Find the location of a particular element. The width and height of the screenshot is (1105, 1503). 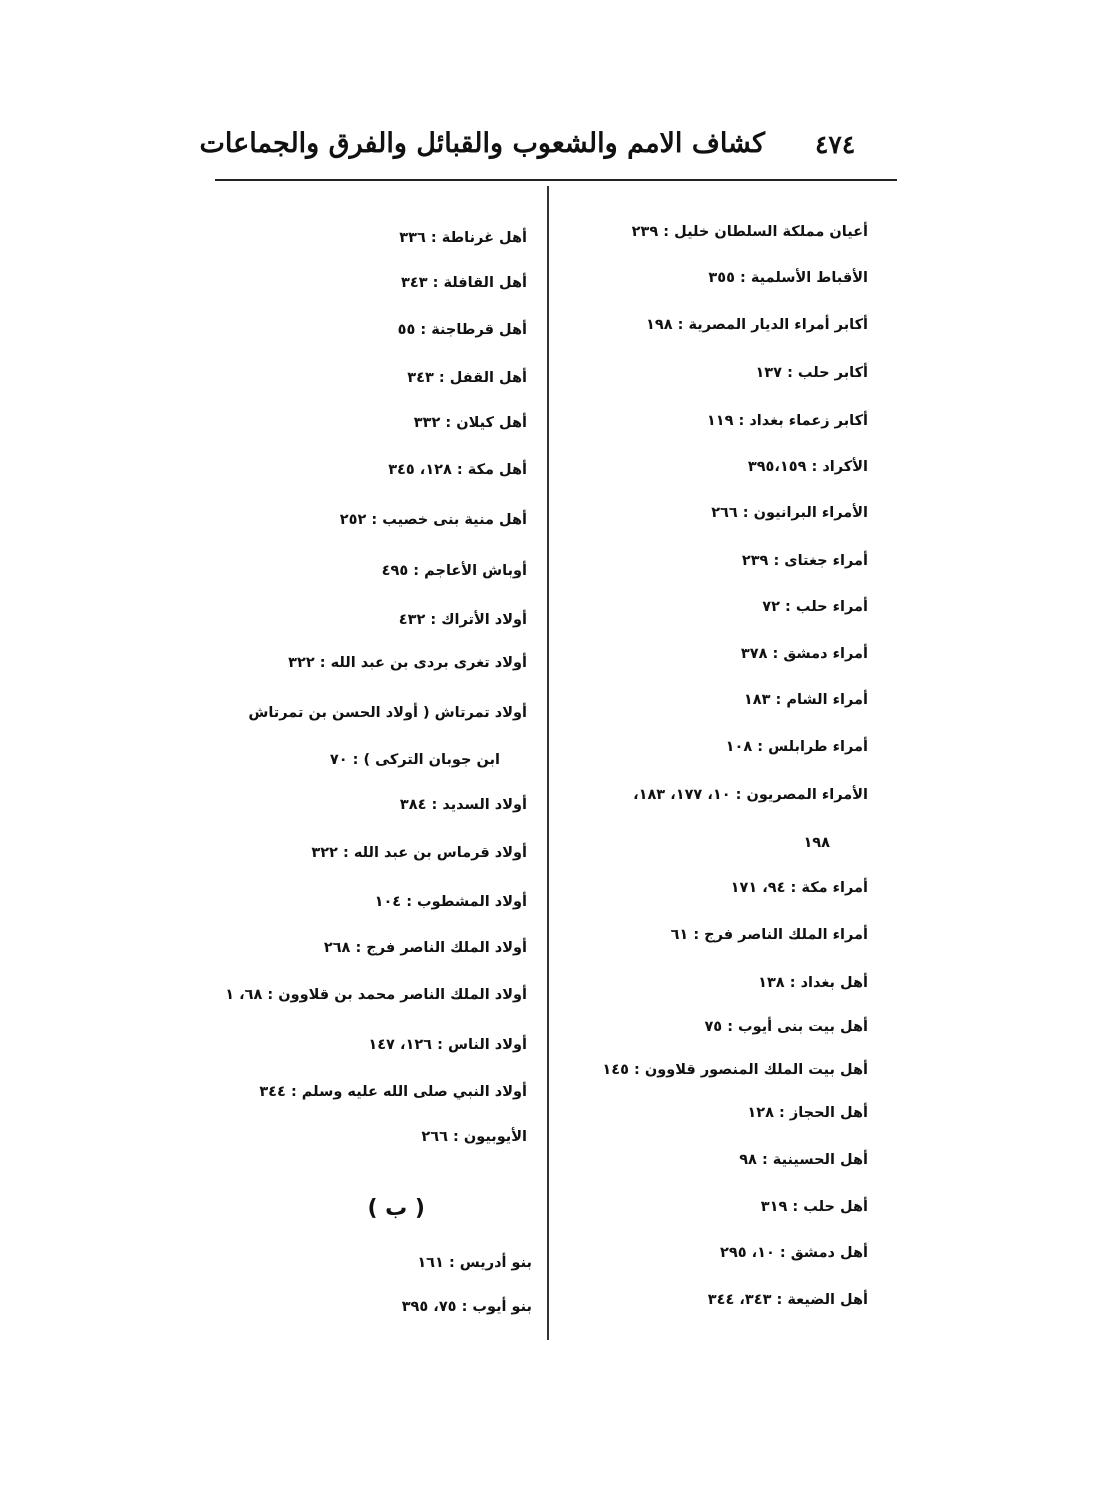

section-letter: ( ب ) is located at coordinates (396, 1208).